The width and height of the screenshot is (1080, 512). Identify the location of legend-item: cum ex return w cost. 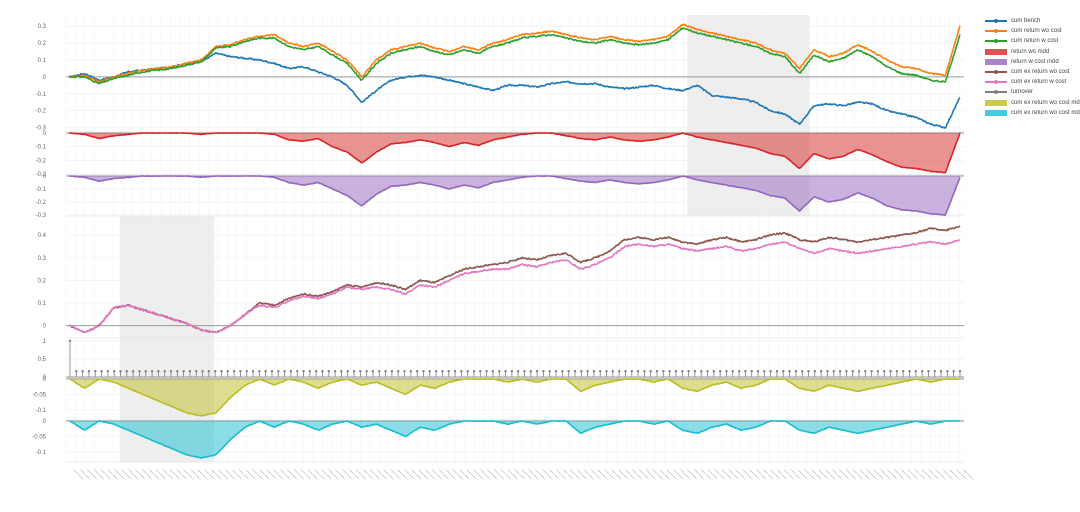
(1032, 82).